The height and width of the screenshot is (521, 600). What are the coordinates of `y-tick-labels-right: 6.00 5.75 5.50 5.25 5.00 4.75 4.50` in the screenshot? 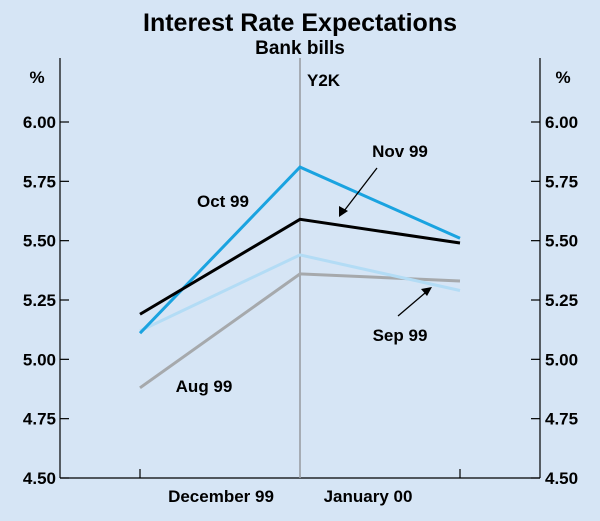 It's located at (561, 300).